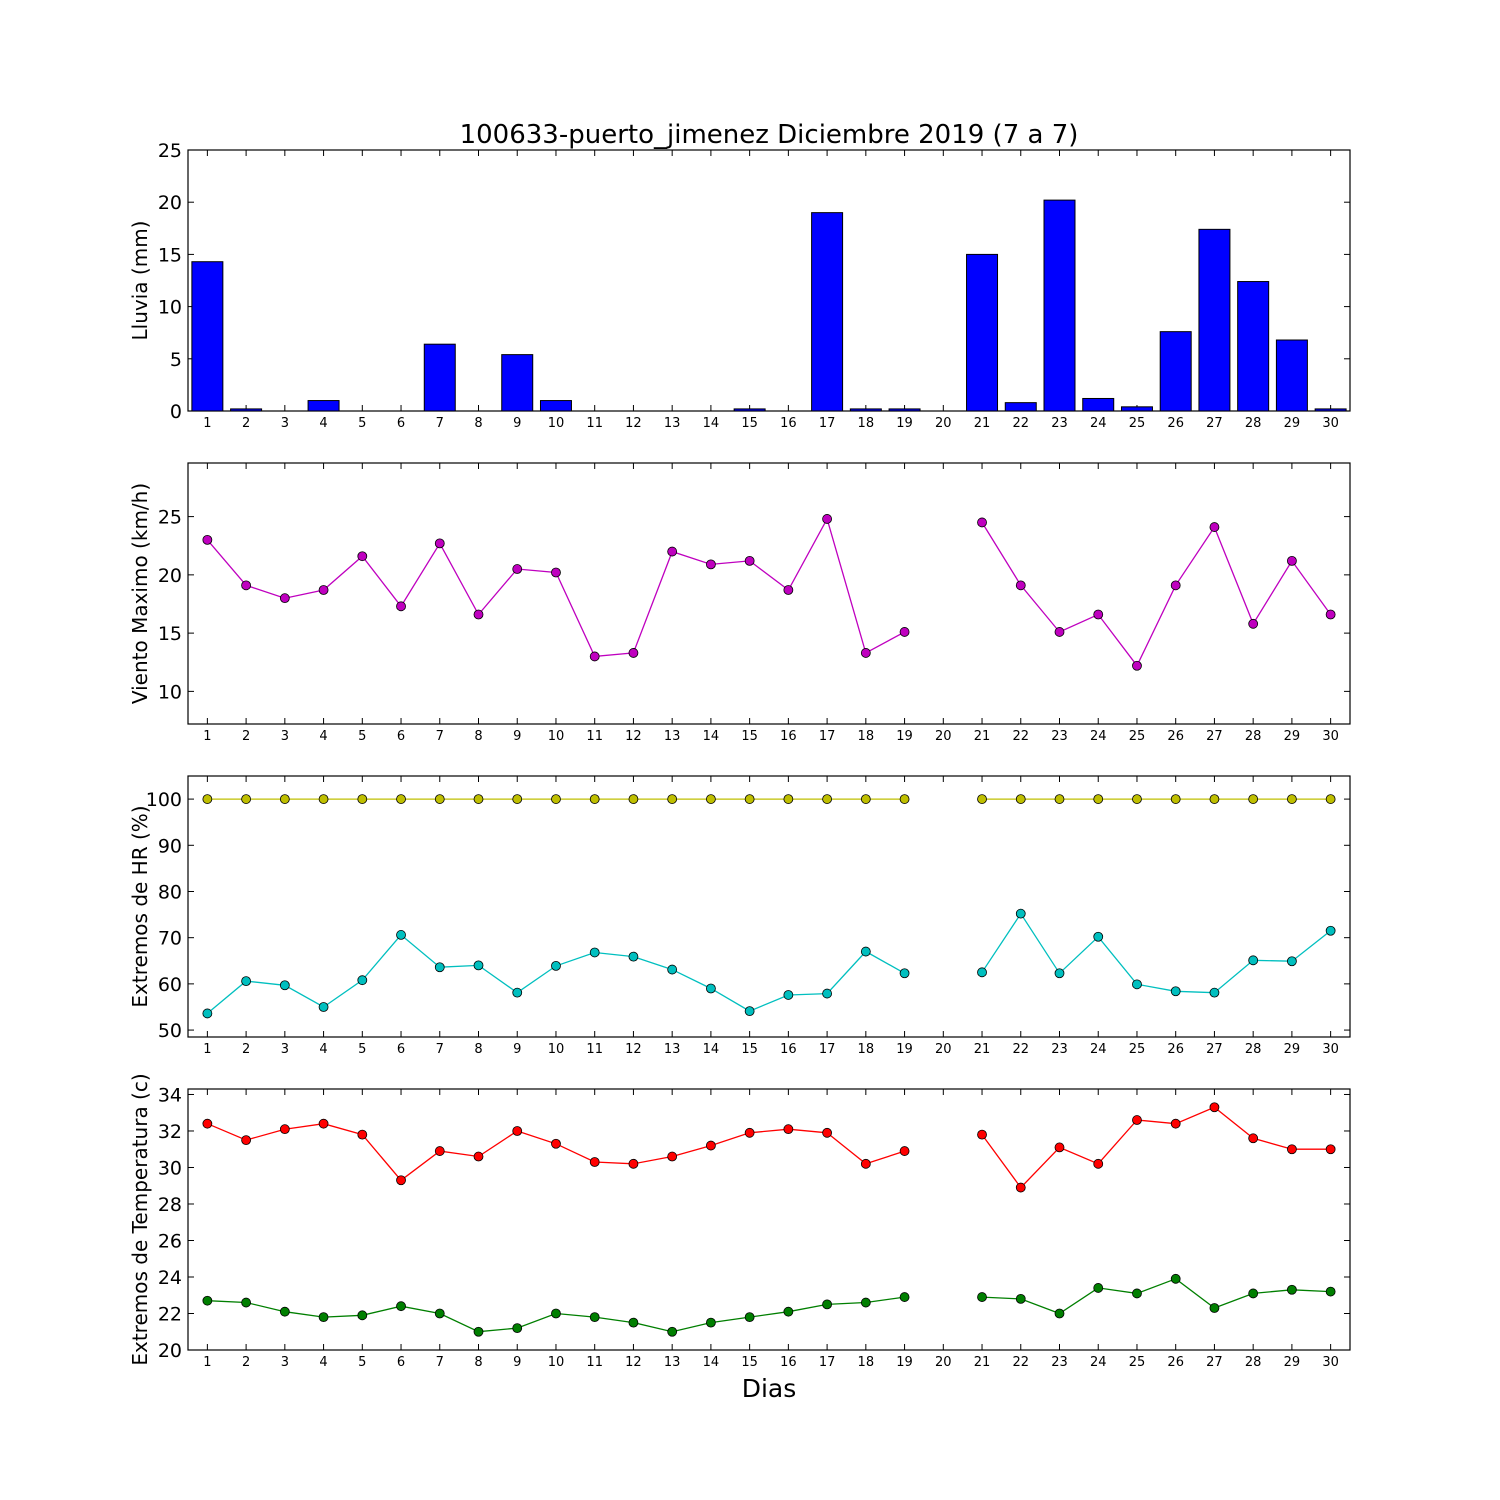  Describe the element at coordinates (672, 1362) in the screenshot. I see `x-tick-label: 13` at that location.